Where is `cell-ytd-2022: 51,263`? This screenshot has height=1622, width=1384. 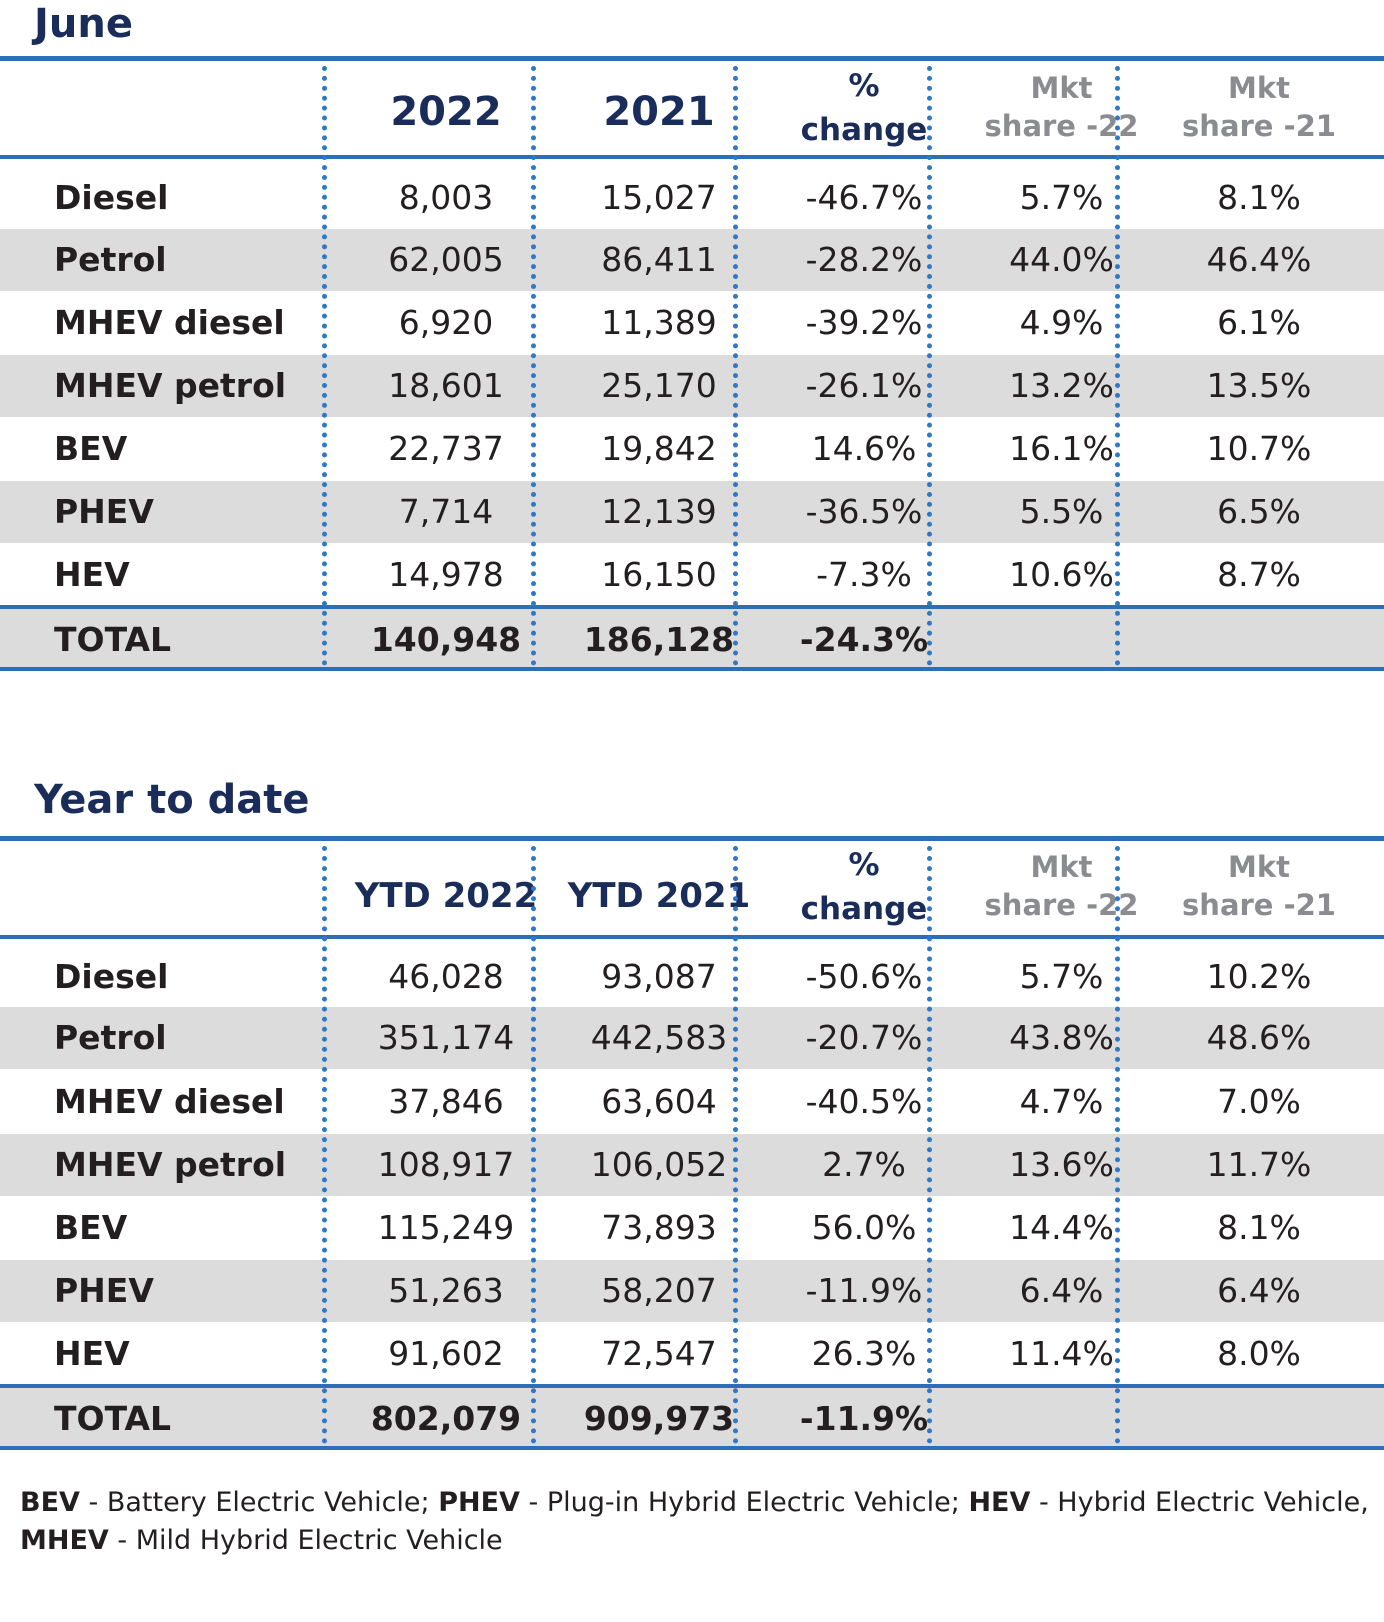 cell-ytd-2022: 51,263 is located at coordinates (446, 1290).